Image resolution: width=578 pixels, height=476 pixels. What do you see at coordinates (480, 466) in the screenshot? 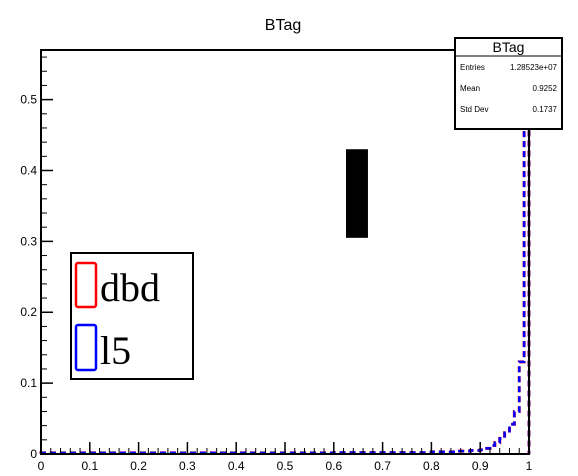
I see `x-tick-label: 0.9` at bounding box center [480, 466].